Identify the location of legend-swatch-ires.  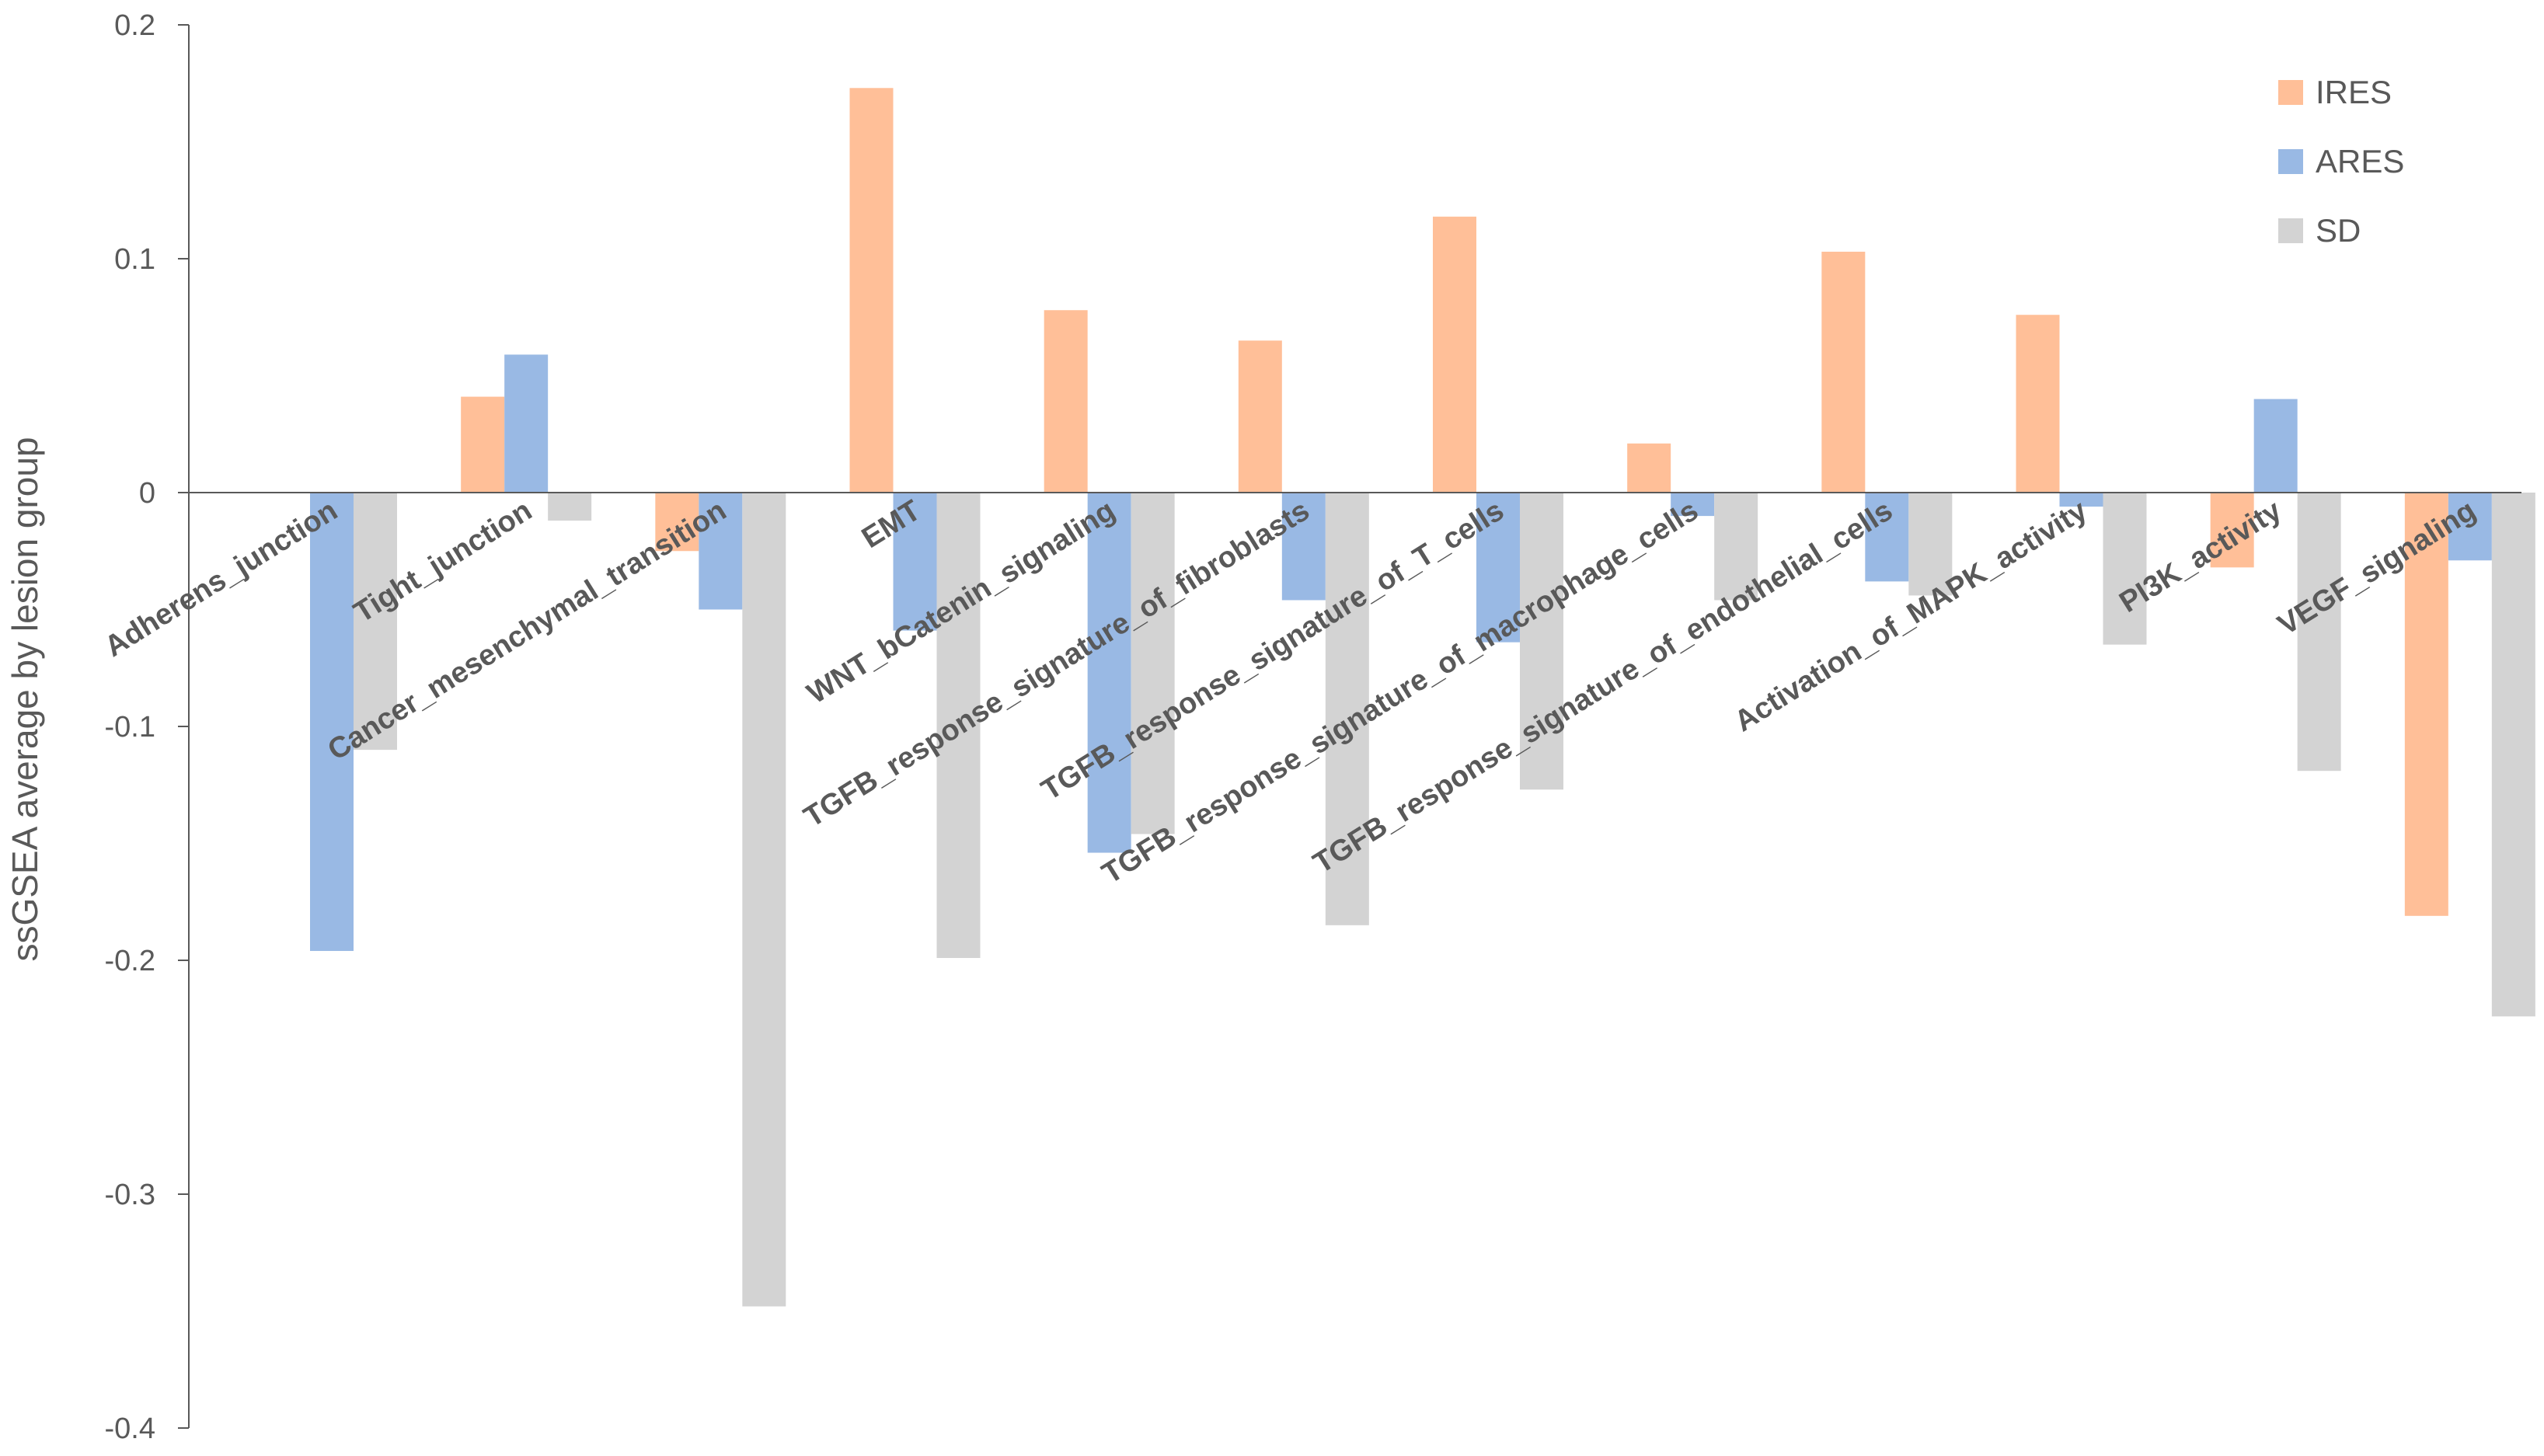
(2290, 93).